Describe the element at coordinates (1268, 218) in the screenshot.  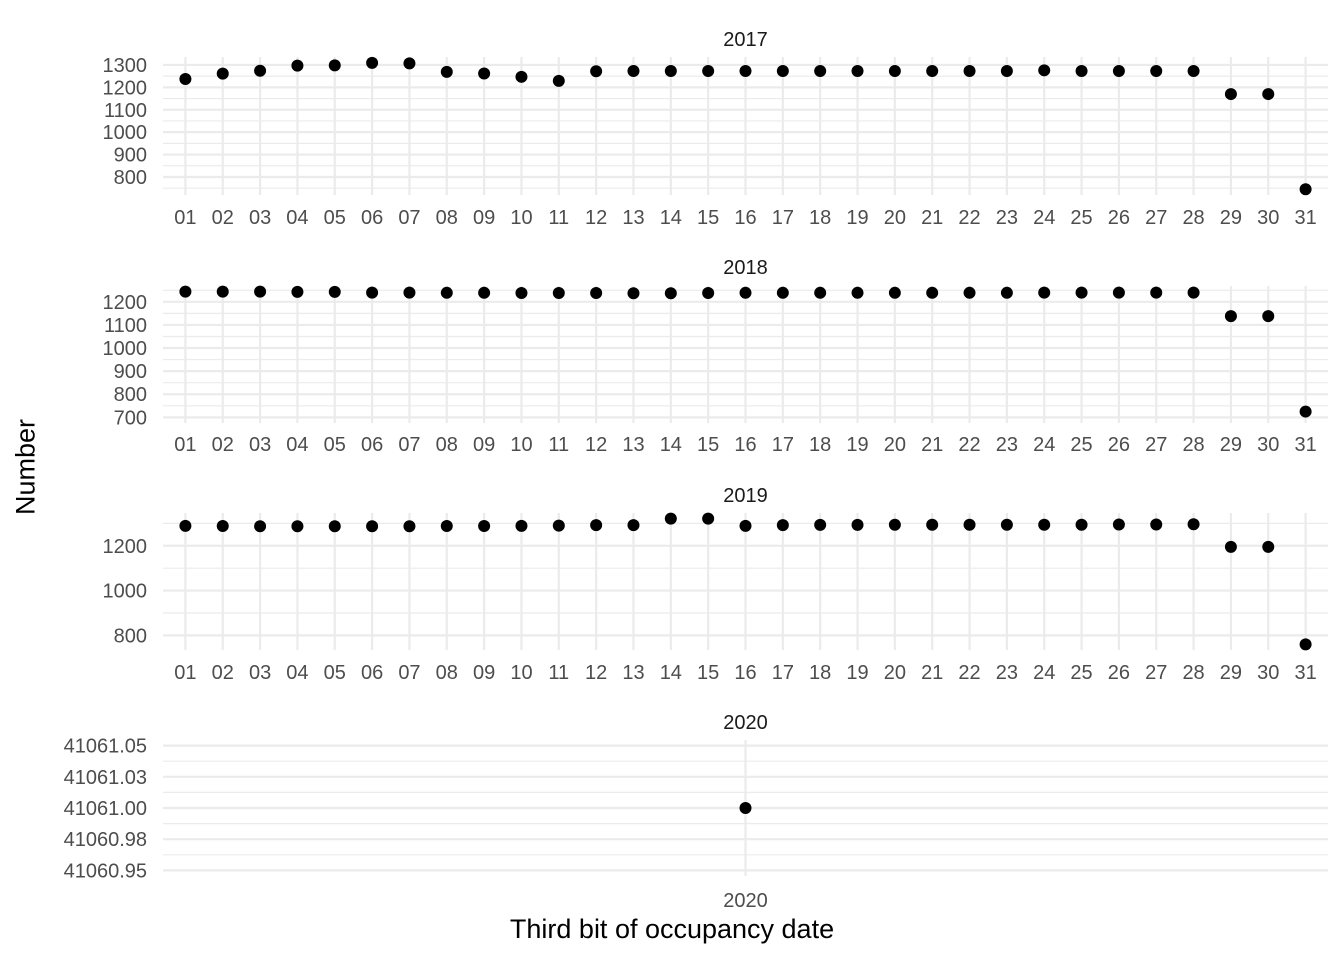
I see `x-tick-label: 30` at that location.